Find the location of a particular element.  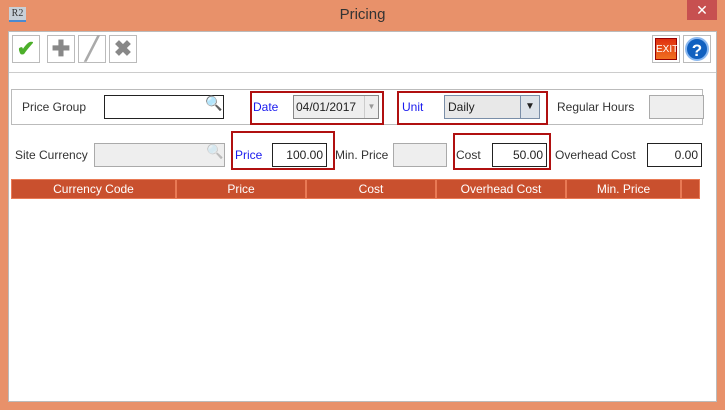

unit-highlight is located at coordinates (472, 108).